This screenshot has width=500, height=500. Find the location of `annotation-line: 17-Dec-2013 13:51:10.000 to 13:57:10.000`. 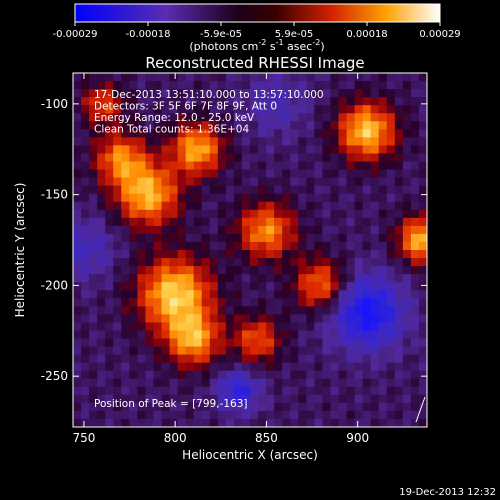

annotation-line: 17-Dec-2013 13:51:10.000 to 13:57:10.000 is located at coordinates (209, 95).